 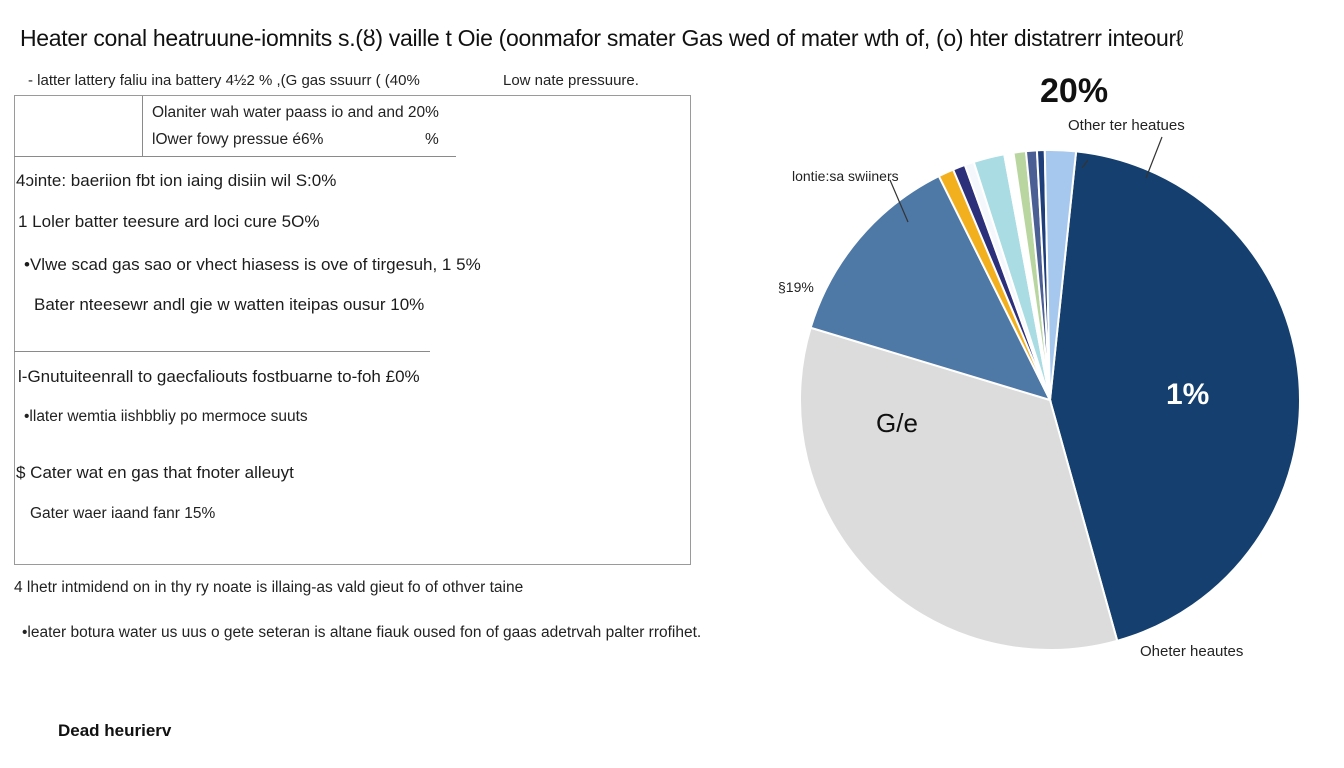 What do you see at coordinates (155, 472) in the screenshot?
I see `list-item: $ Cater wat en gas that fnoter alleuyt` at bounding box center [155, 472].